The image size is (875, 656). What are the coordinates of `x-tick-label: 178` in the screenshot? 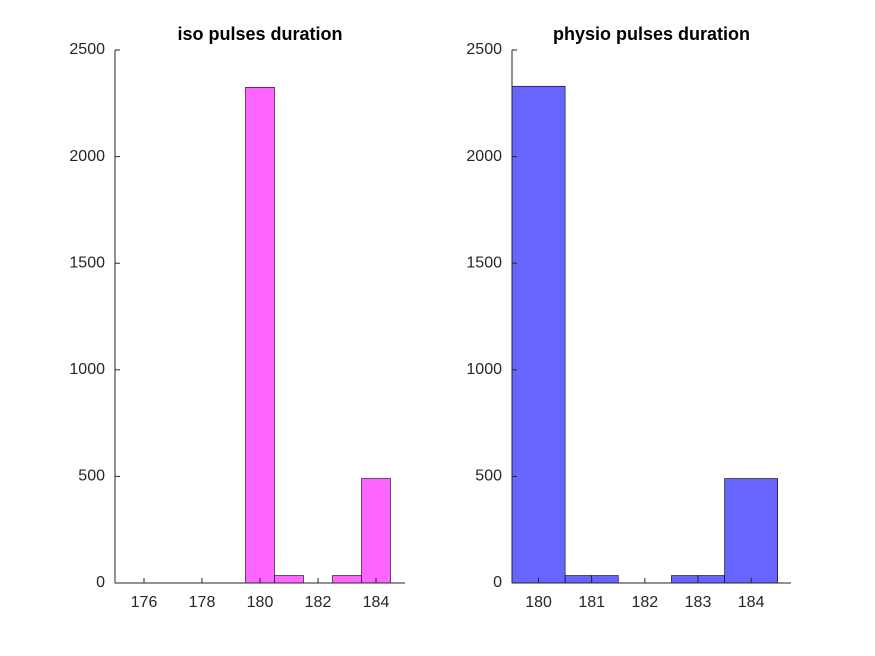 It's located at (202, 602).